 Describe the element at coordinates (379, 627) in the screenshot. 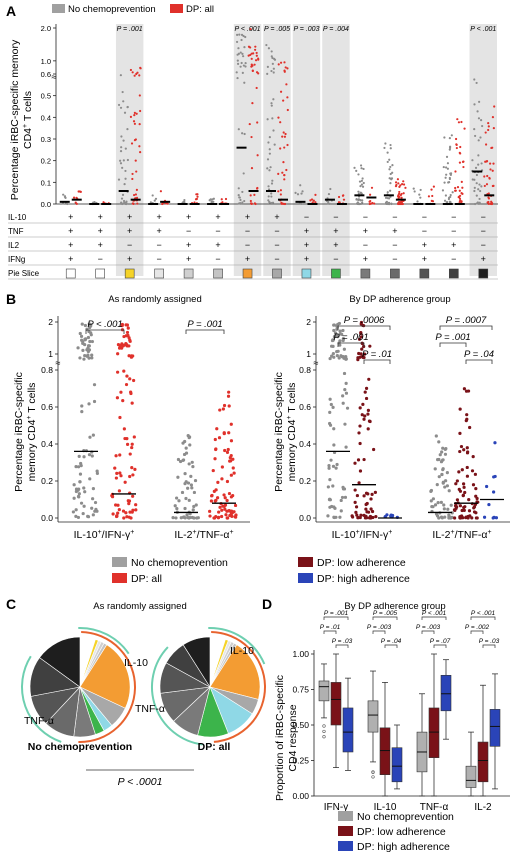

I see `pvalue-label: P = .003` at that location.